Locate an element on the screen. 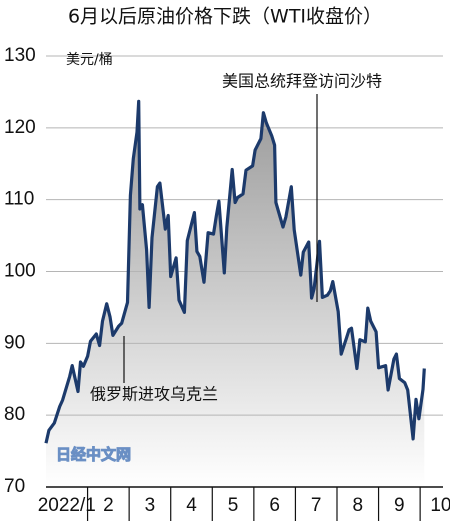  watermark: 日经中文网 is located at coordinates (93, 455).